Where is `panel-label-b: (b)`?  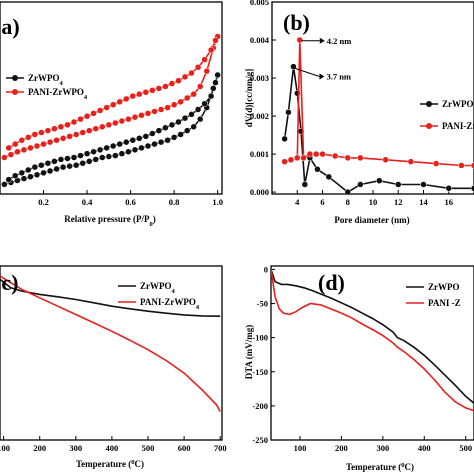
panel-label-b: (b) is located at coordinates (296, 22).